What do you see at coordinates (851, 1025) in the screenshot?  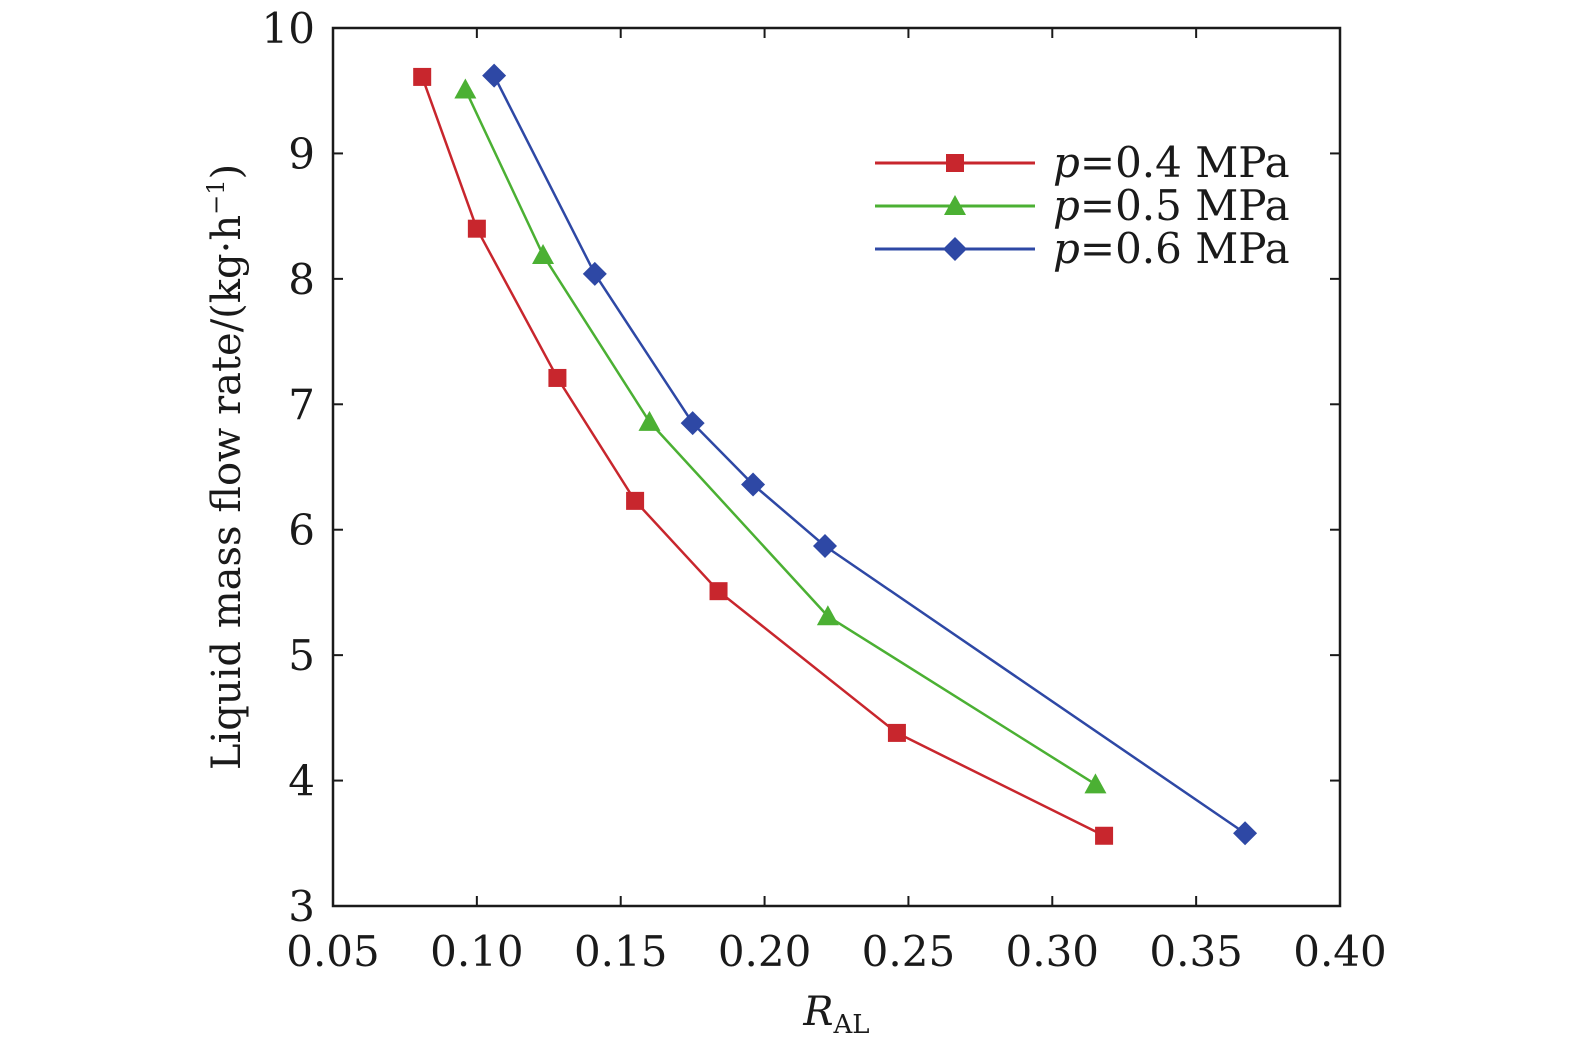 I see `x-axis-label-subscript: AL` at bounding box center [851, 1025].